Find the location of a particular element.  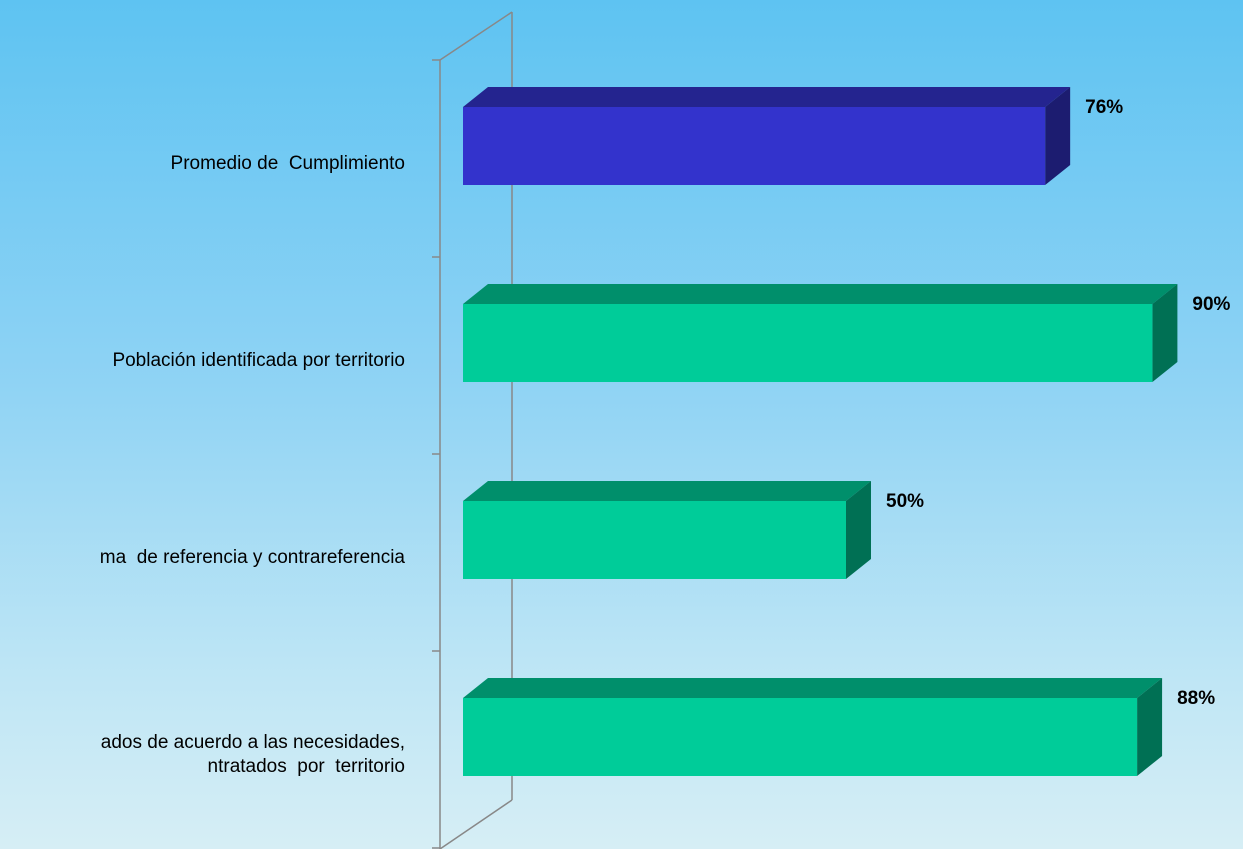

value-label: 90% is located at coordinates (1211, 304).